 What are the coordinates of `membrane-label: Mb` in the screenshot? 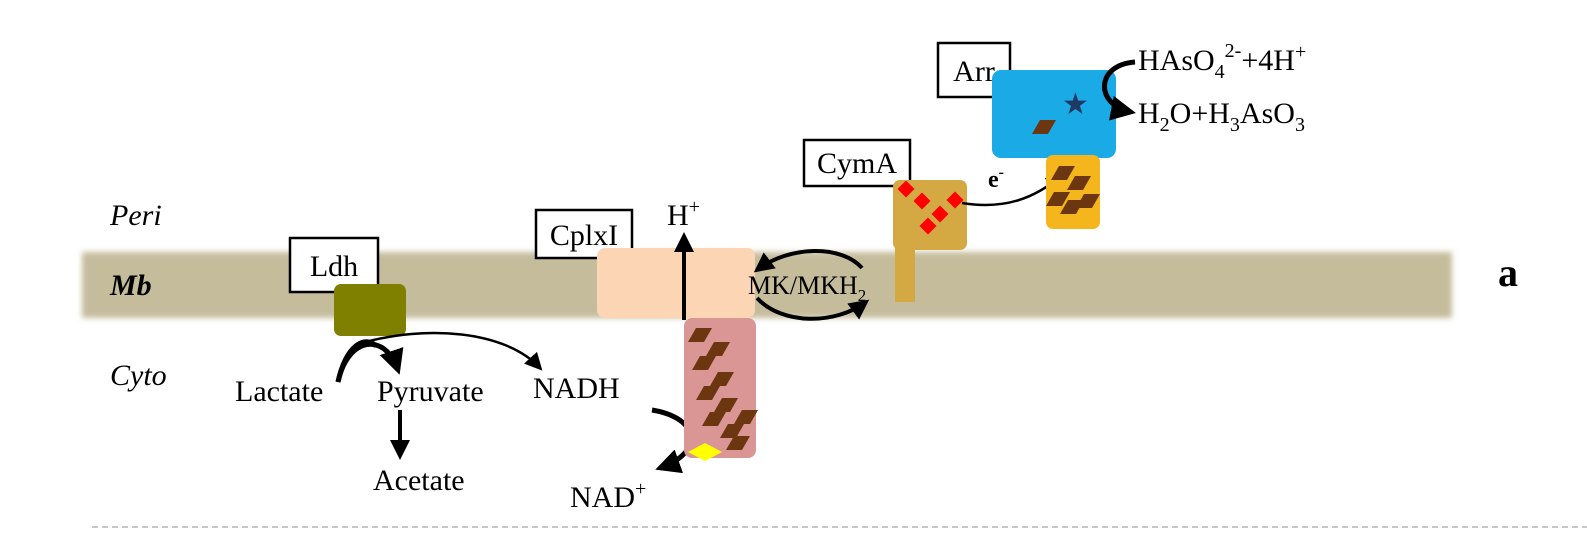 It's located at (130, 285).